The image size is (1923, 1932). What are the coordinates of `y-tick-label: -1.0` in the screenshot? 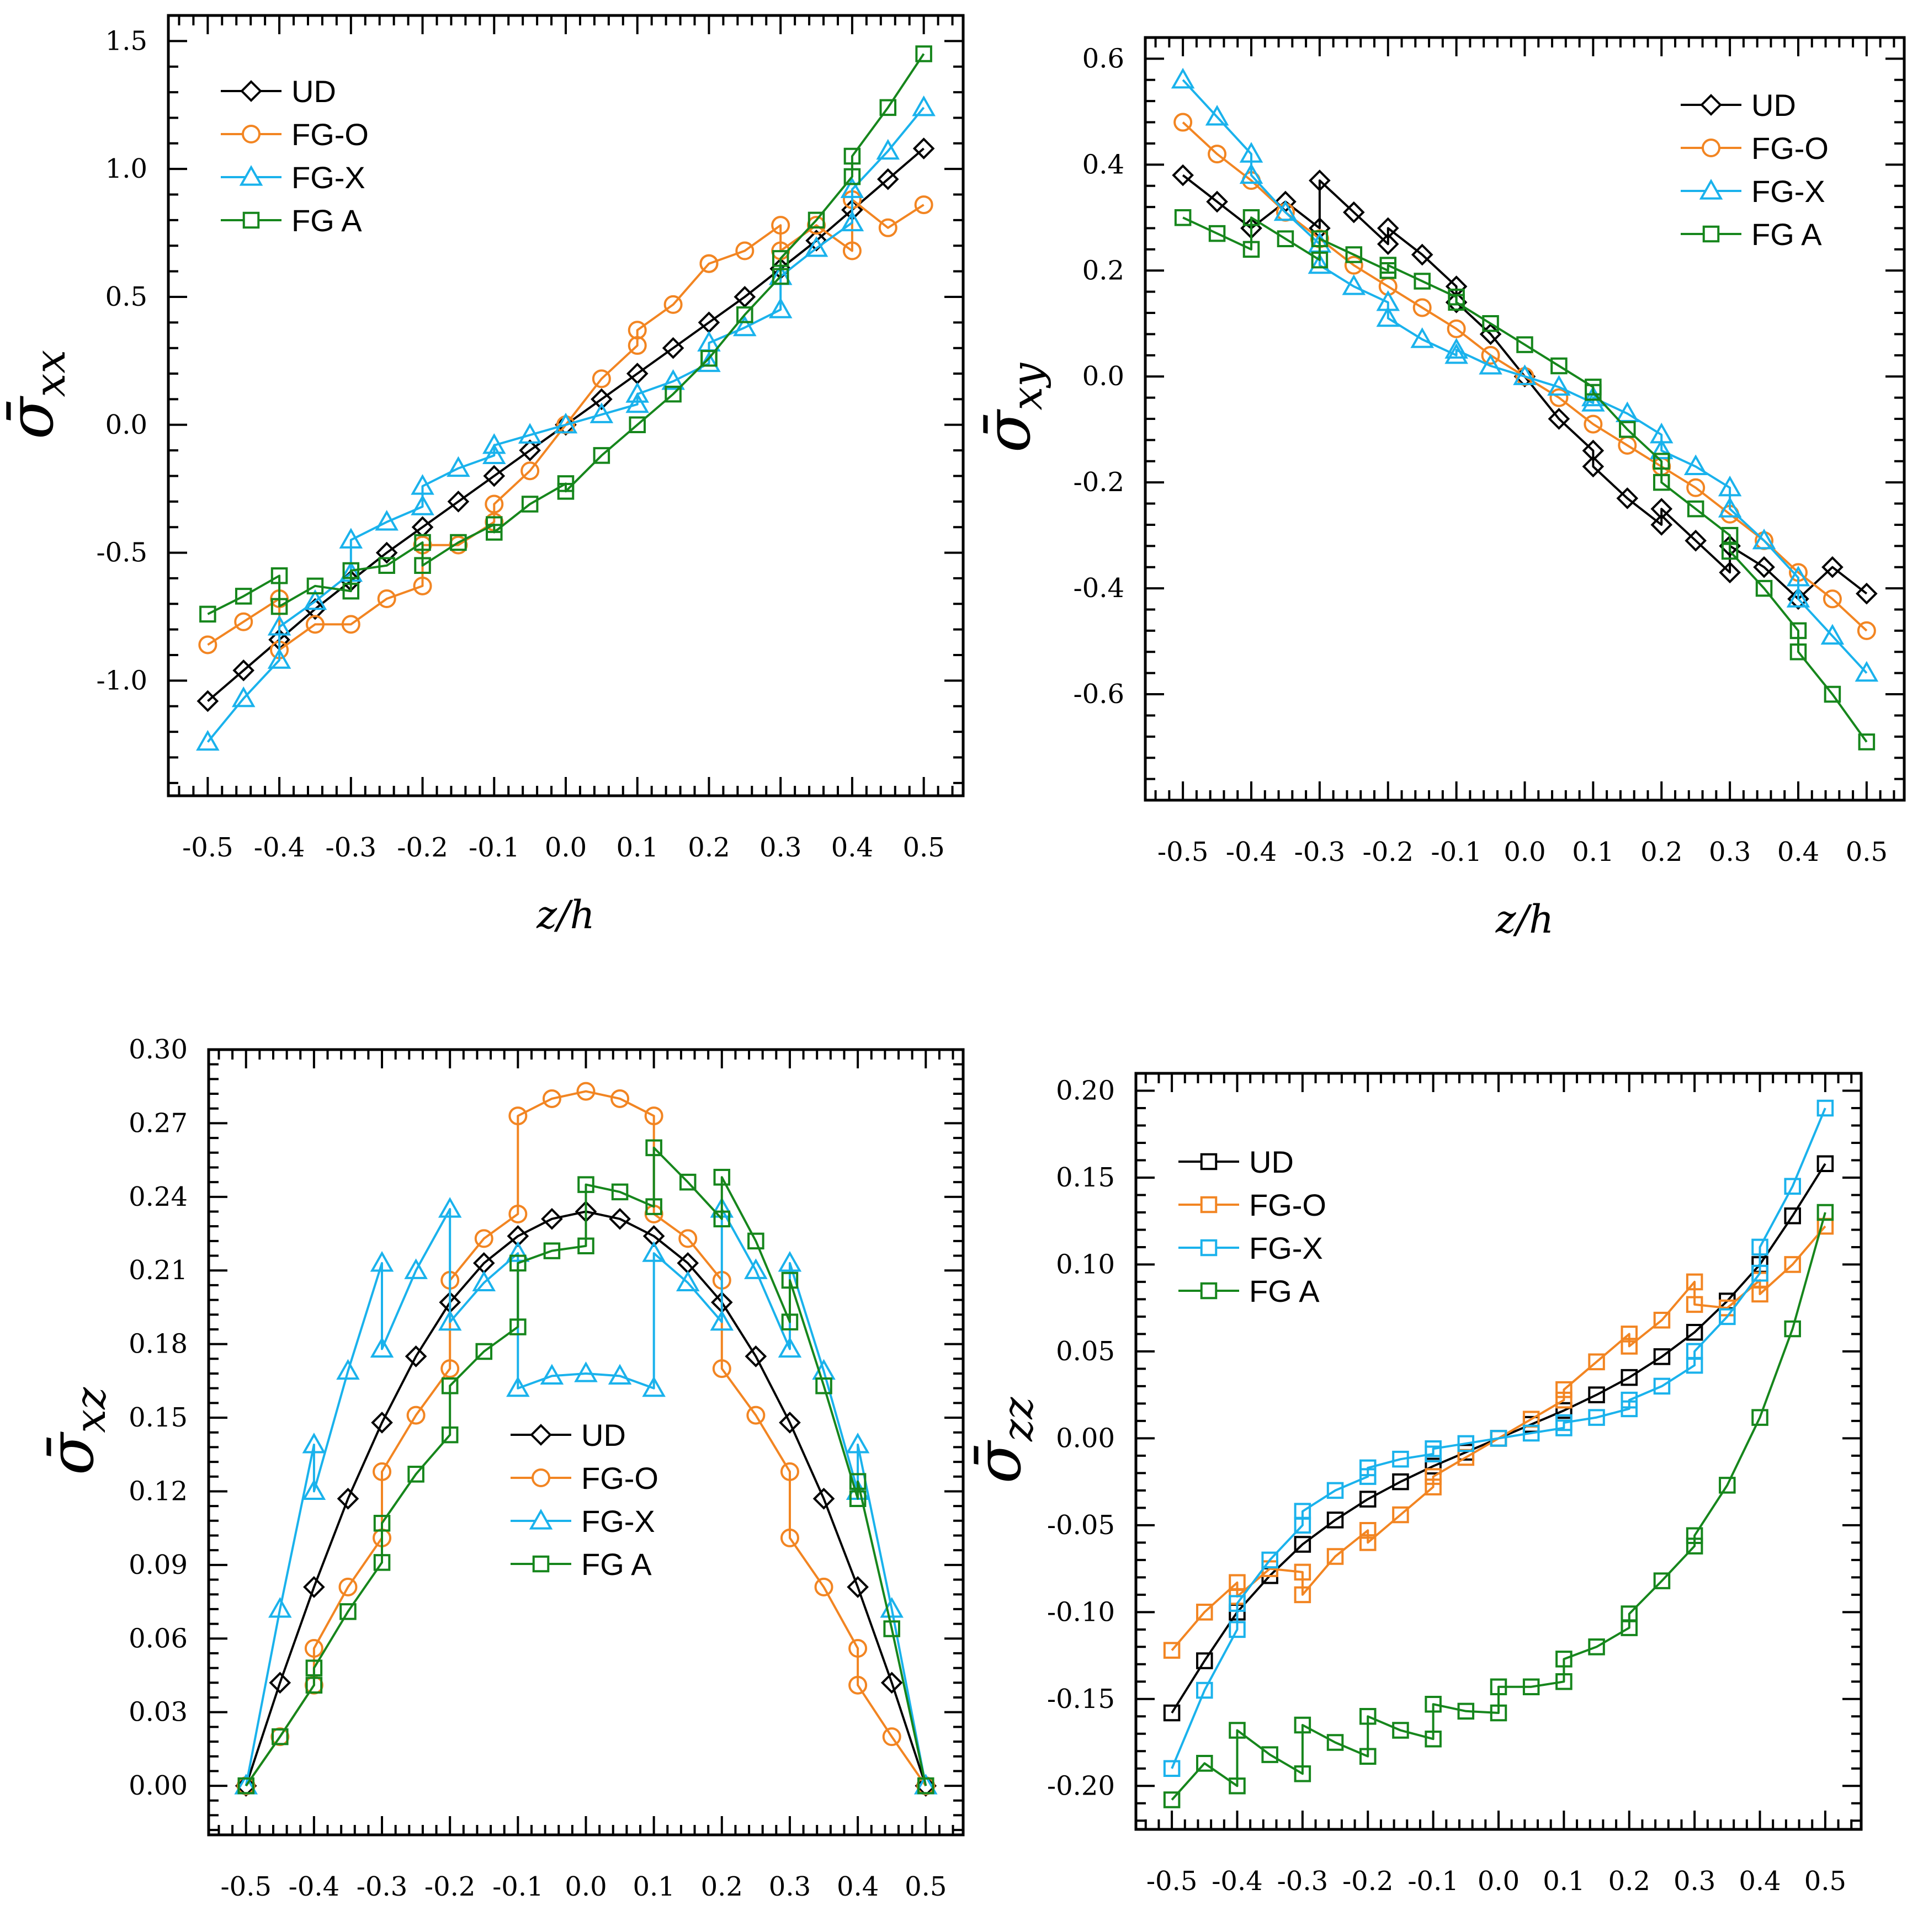 It's located at (121, 680).